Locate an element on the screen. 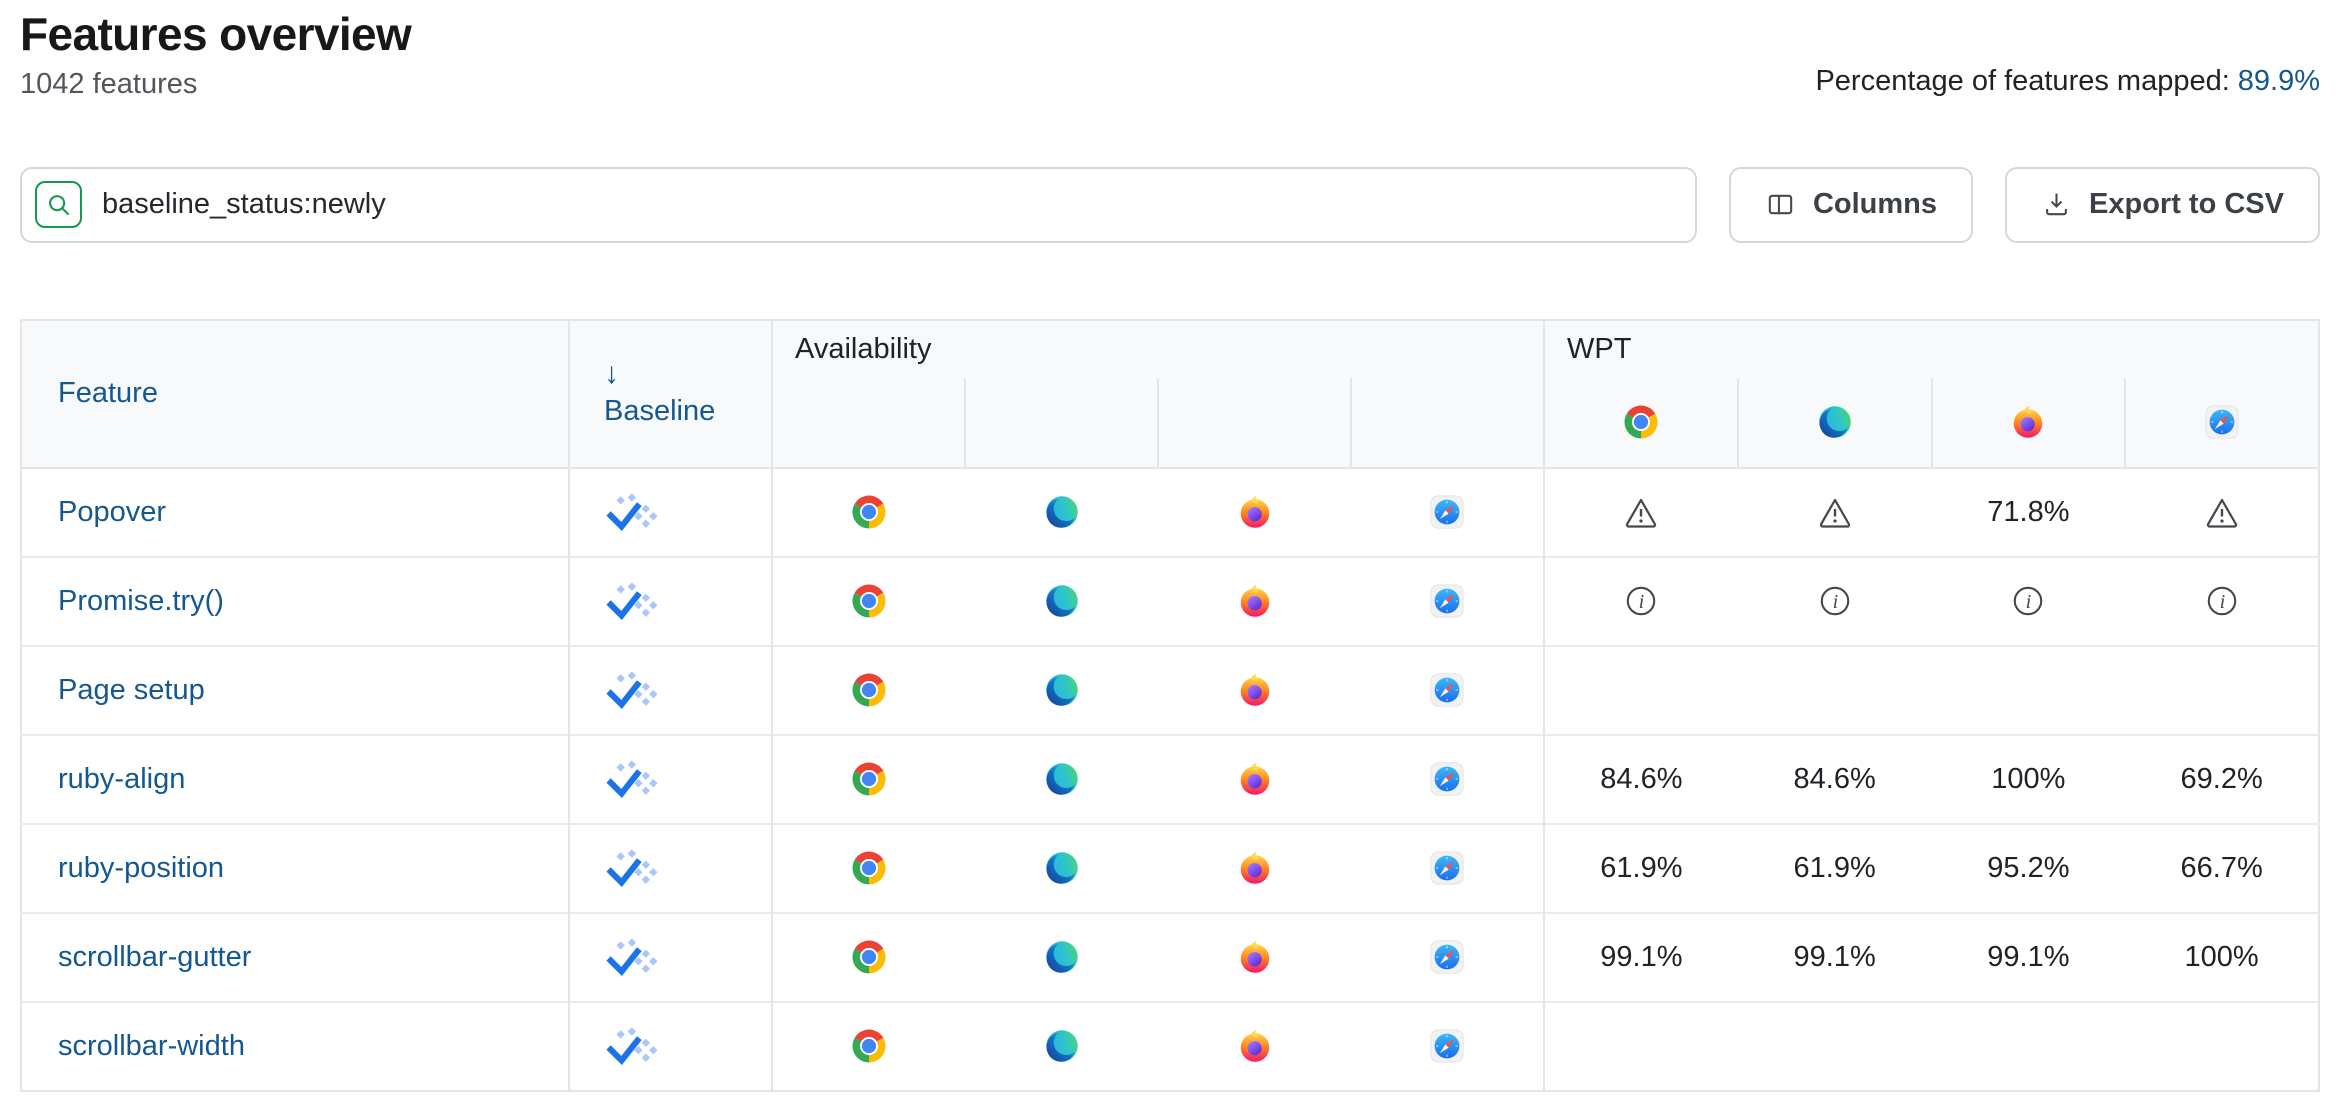 The height and width of the screenshot is (1120, 2340). feature-link: ruby-position is located at coordinates (141, 867).